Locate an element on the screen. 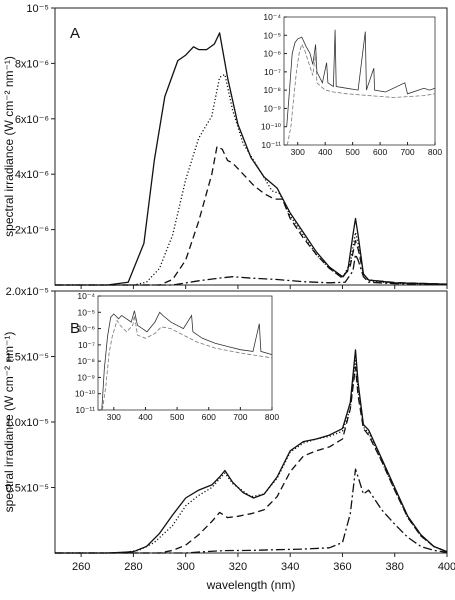  x-tick-label: 400 is located at coordinates (446, 567).